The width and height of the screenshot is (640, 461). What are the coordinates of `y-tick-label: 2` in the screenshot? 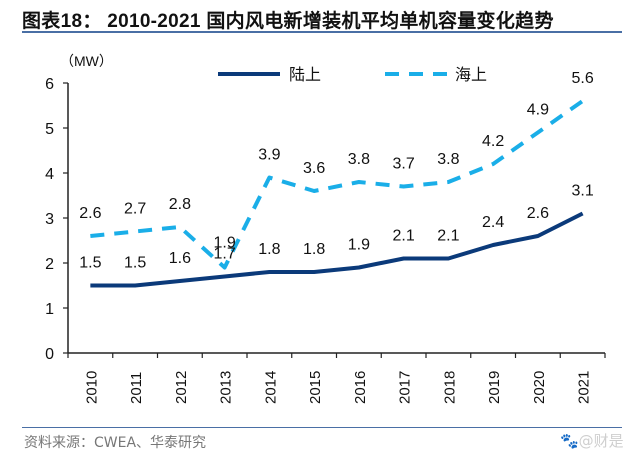 It's located at (49, 264).